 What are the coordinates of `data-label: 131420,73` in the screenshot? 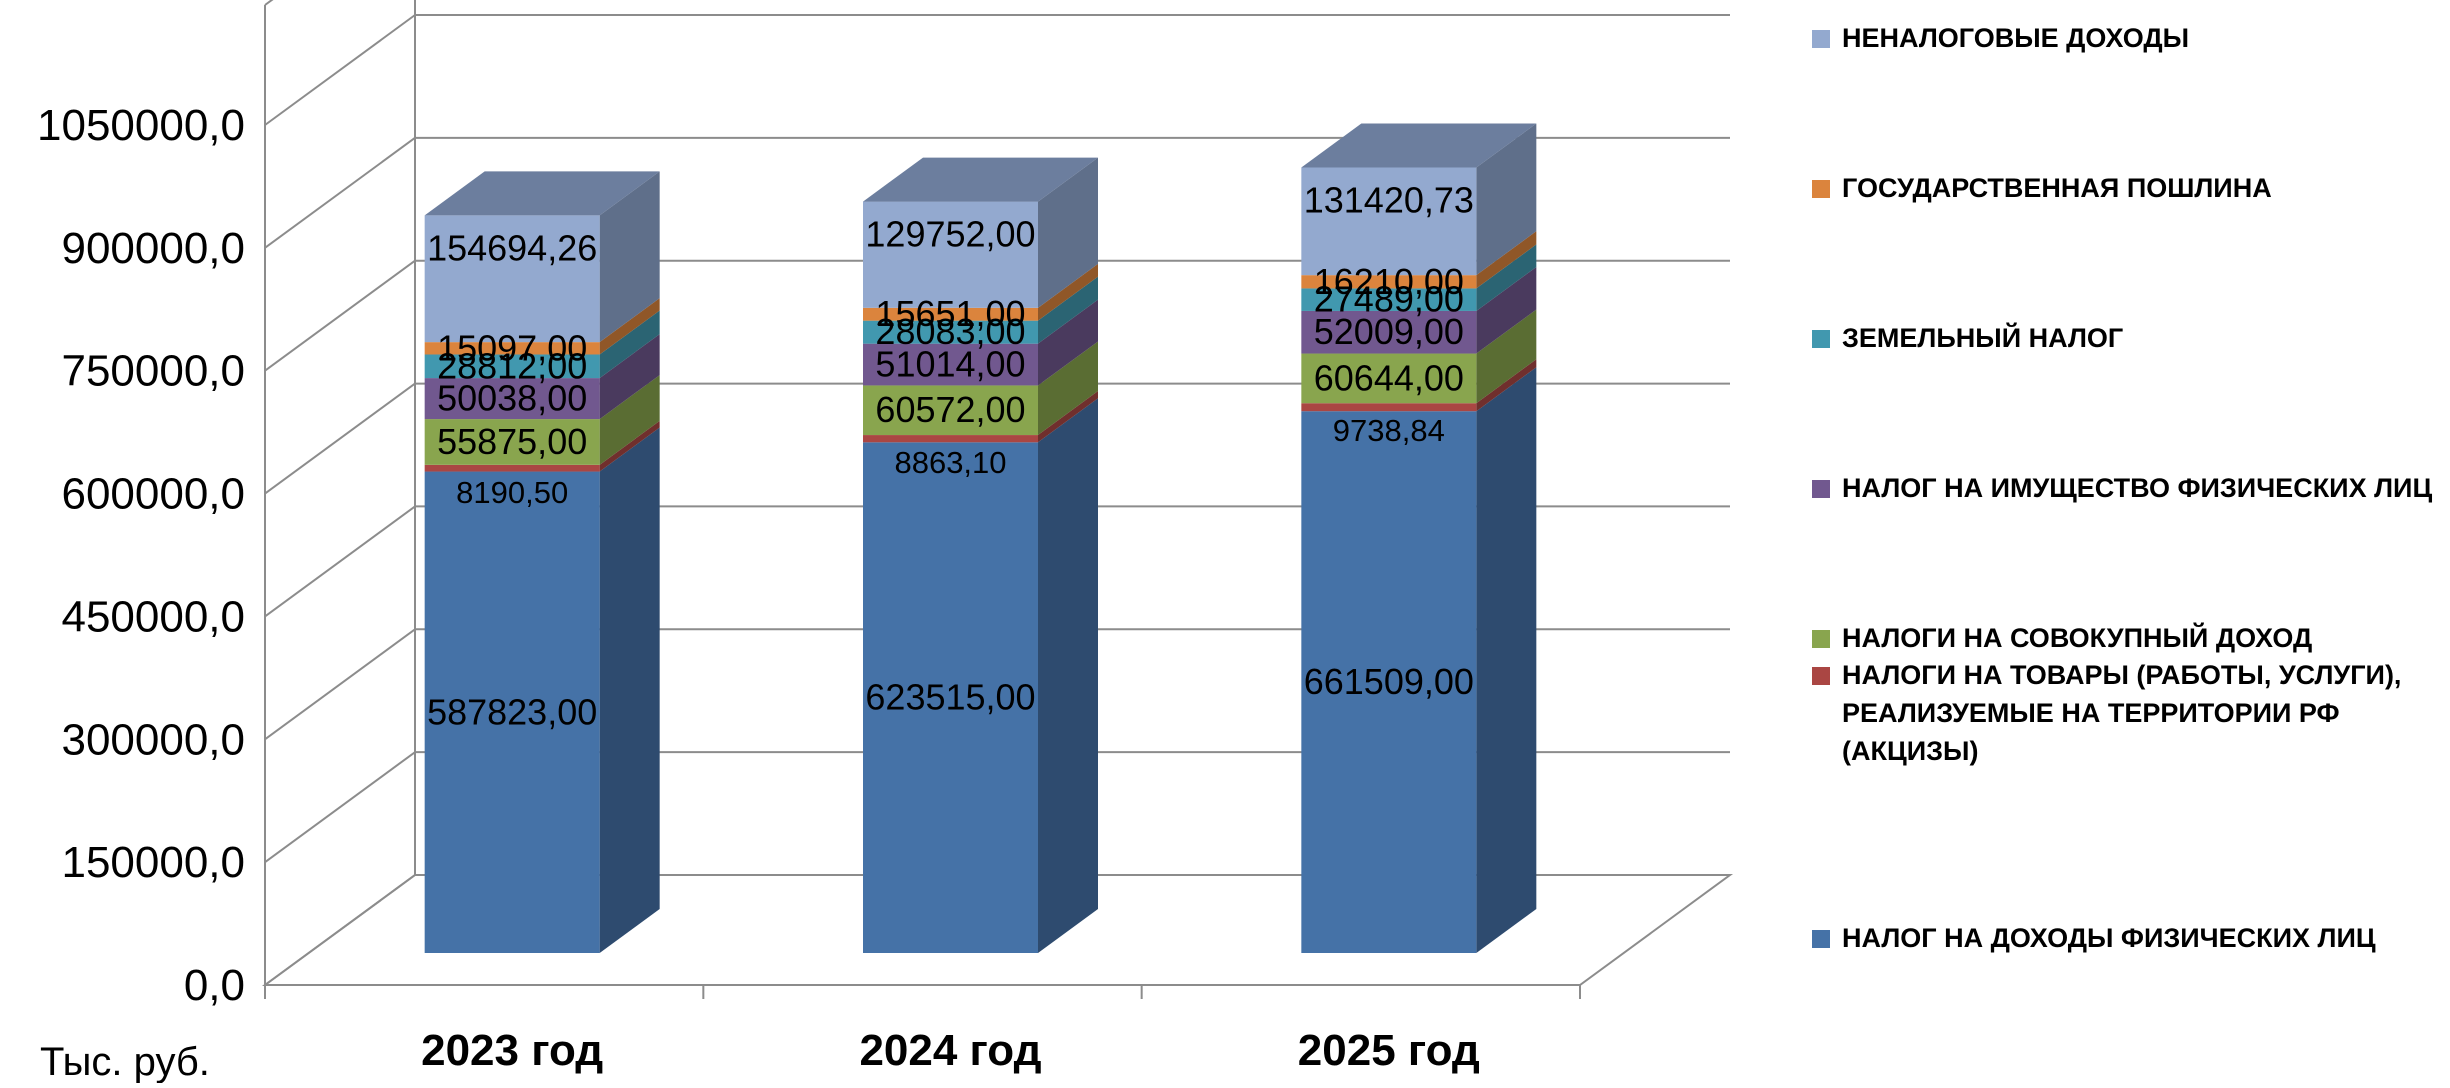 It's located at (1389, 200).